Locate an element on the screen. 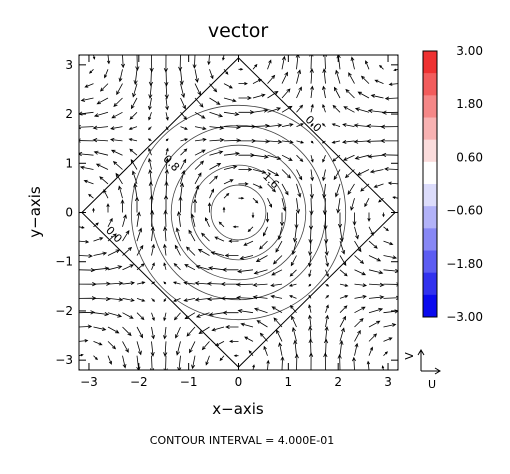 Image resolution: width=510 pixels, height=474 pixels. contour-label: 0.0 is located at coordinates (114, 235).